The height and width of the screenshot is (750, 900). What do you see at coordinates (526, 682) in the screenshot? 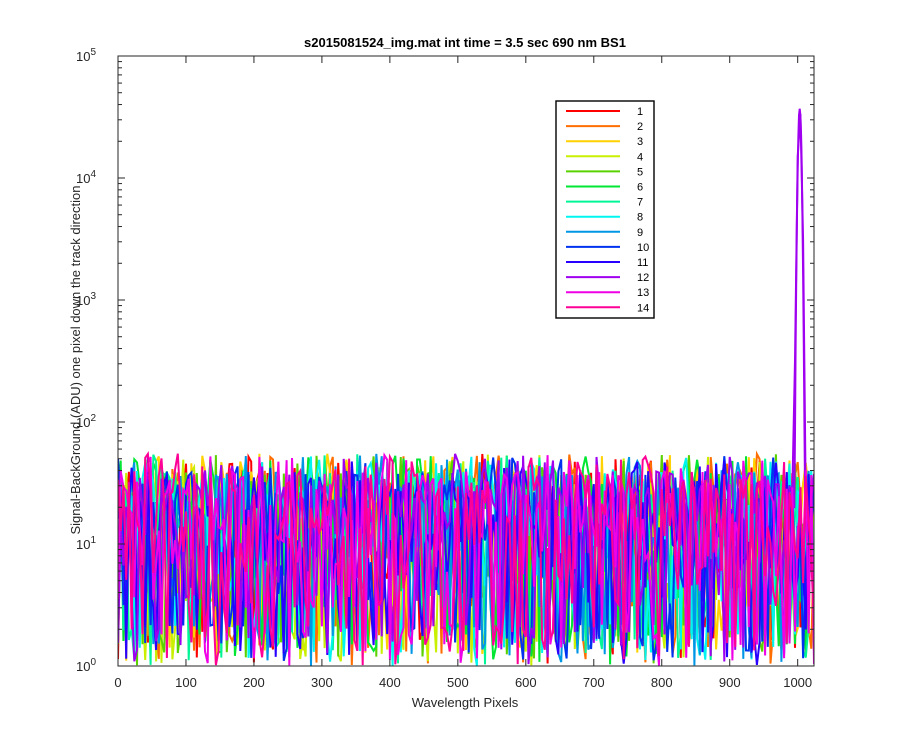
I see `x-tick-label: 600` at bounding box center [526, 682].